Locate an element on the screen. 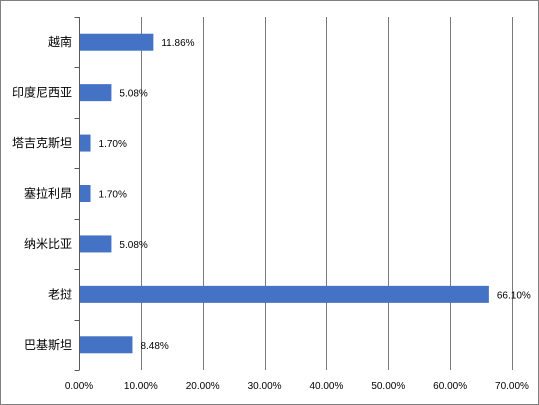 The width and height of the screenshot is (539, 405). category-label: 巴基斯坦 is located at coordinates (48, 345).